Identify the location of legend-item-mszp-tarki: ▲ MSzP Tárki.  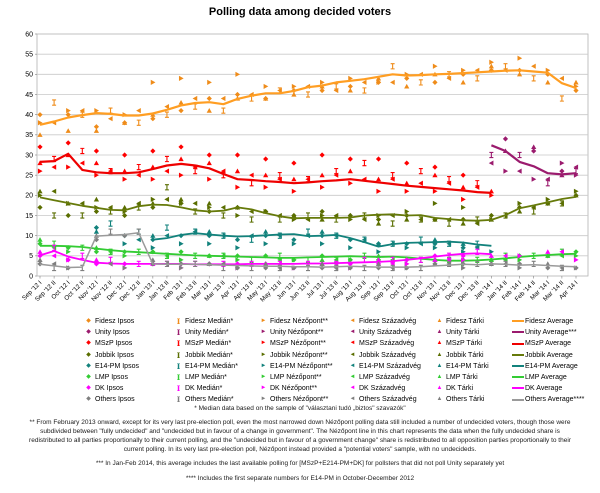
(472, 343).